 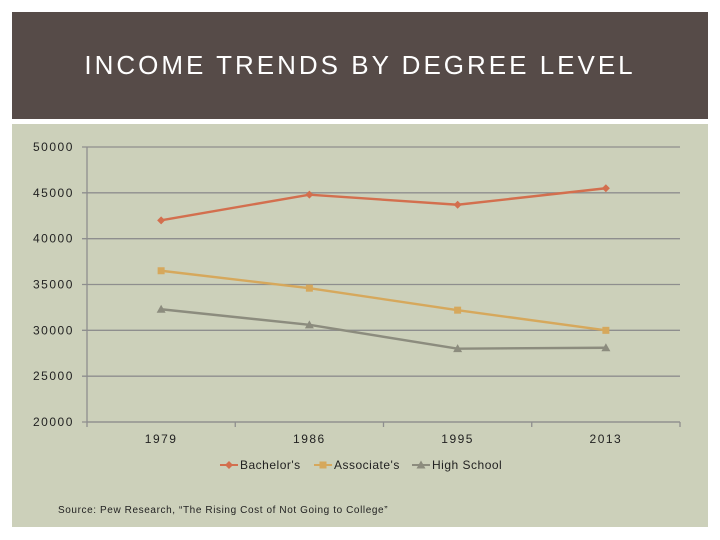 I want to click on legend-label-associate-s: Associate's, so click(x=367, y=465).